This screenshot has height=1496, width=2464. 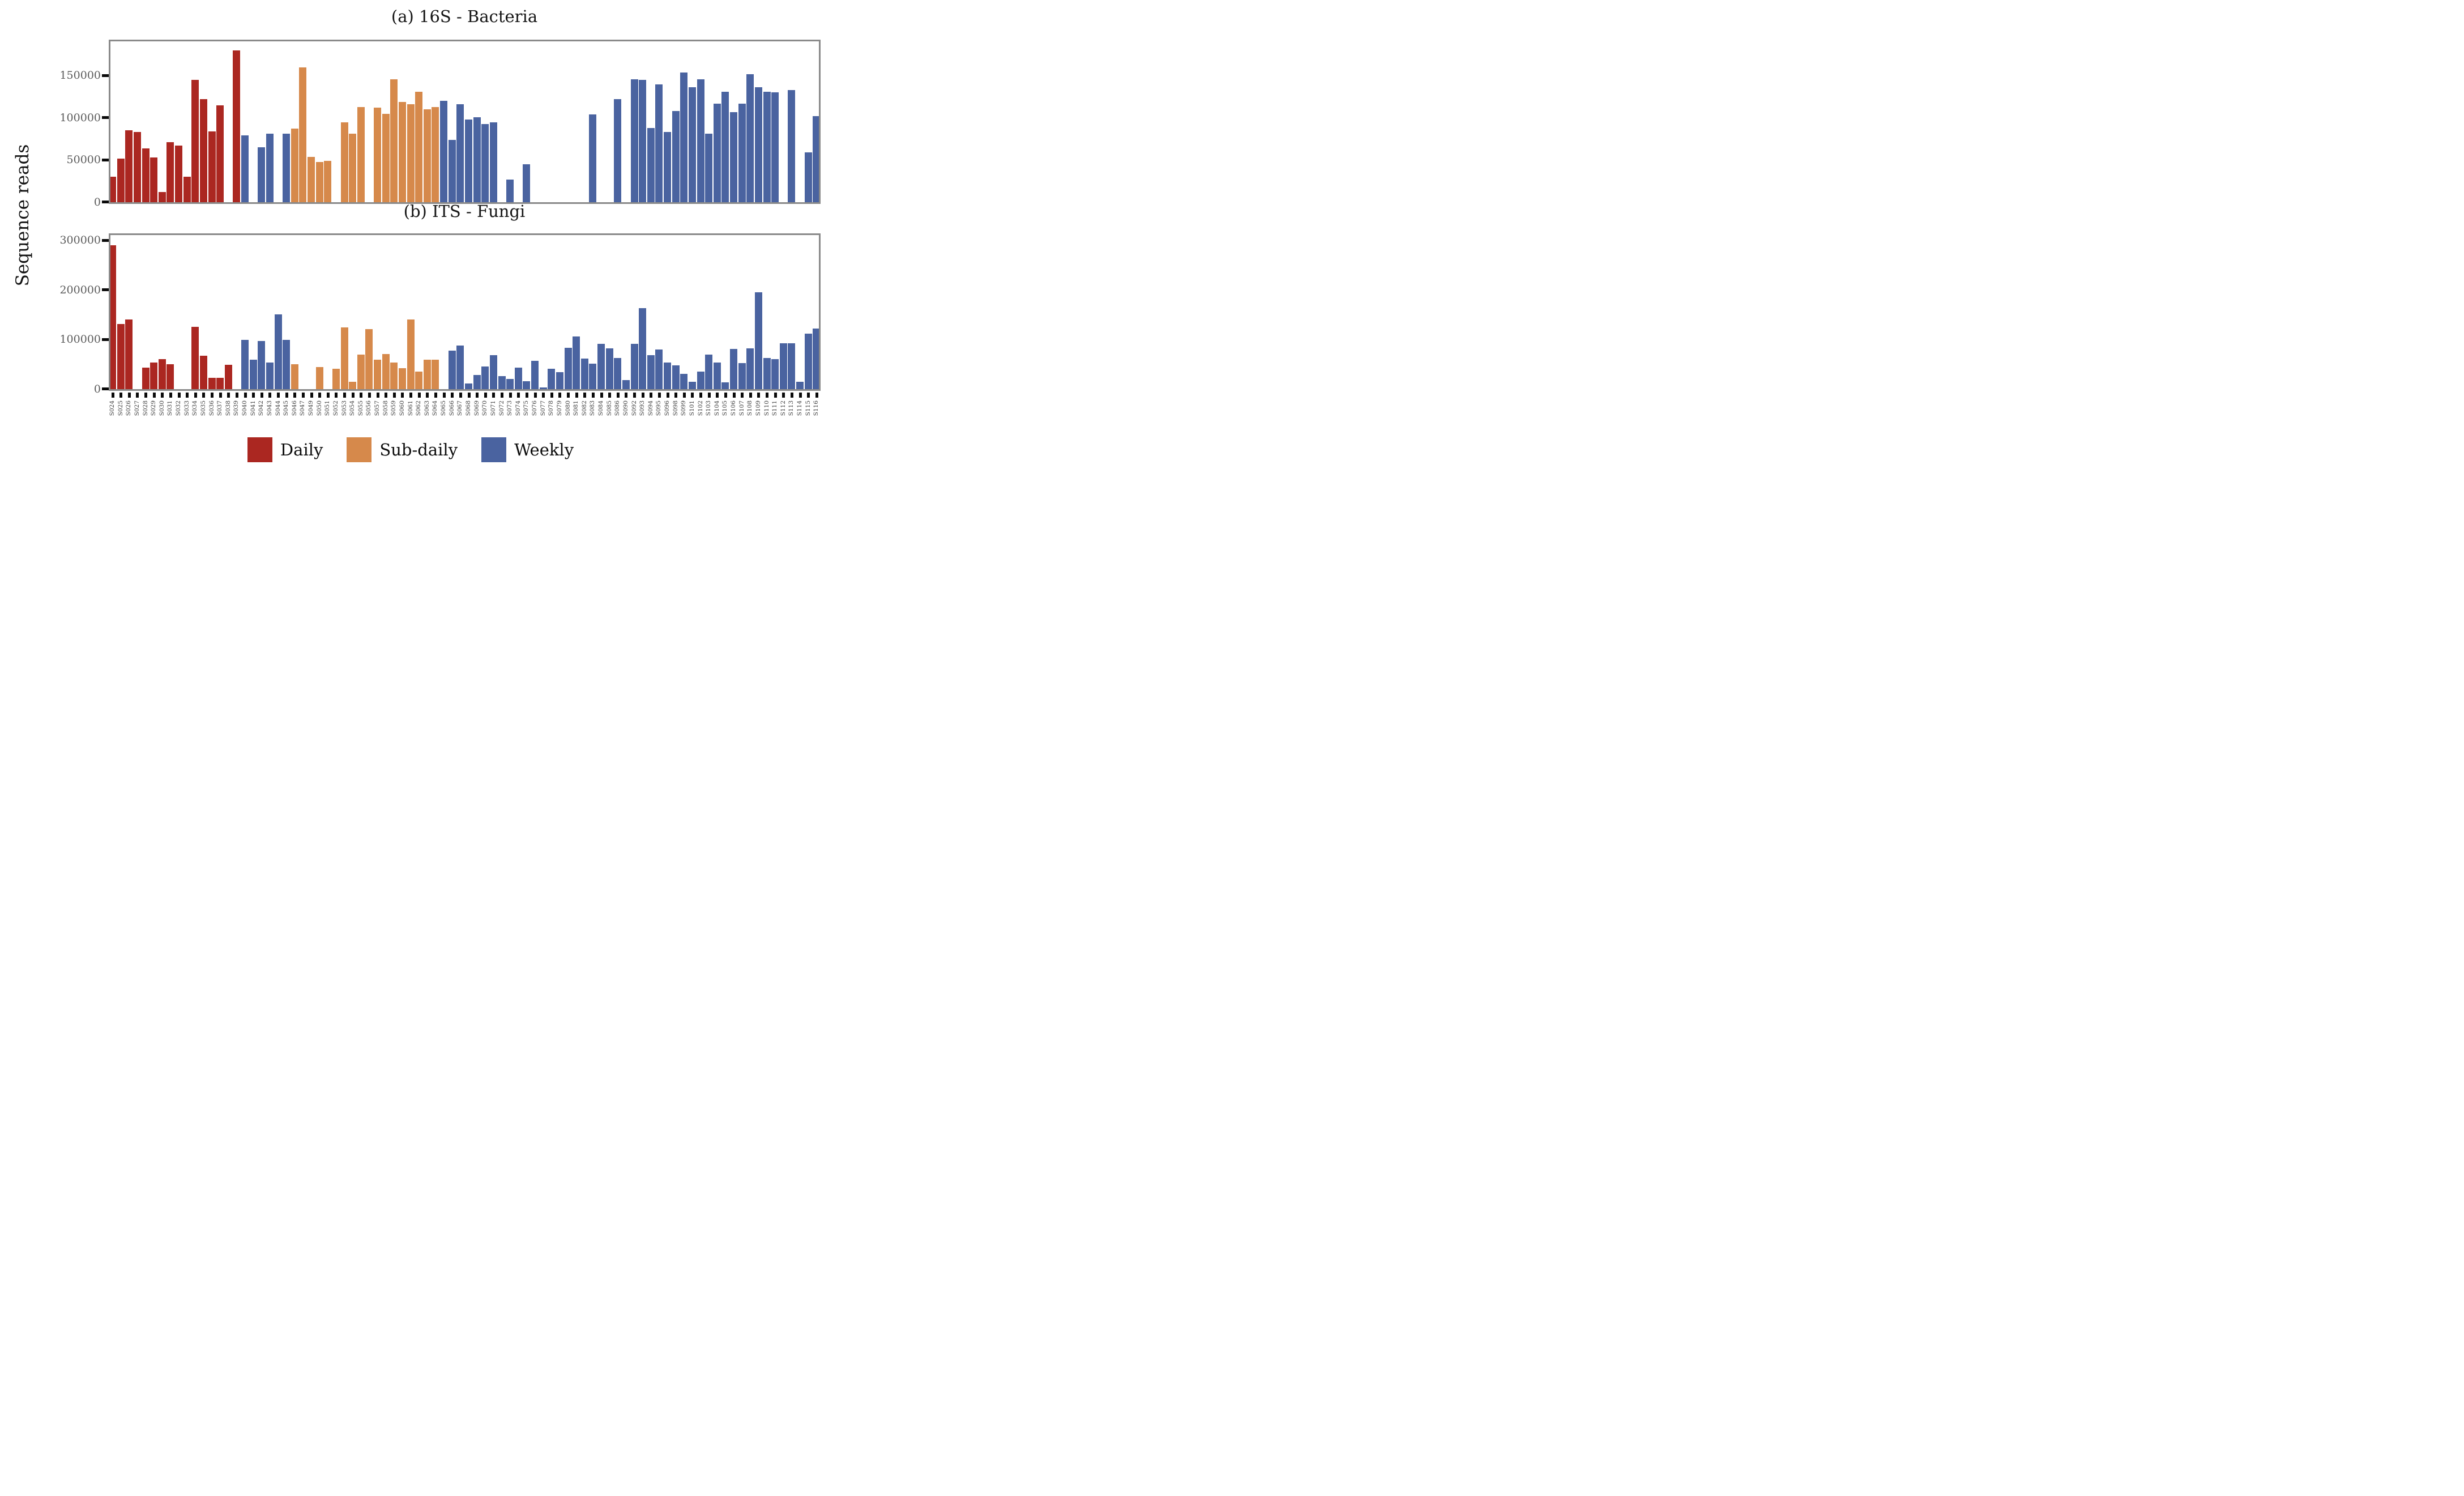 I want to click on x-tick-label: S112, so click(x=783, y=408).